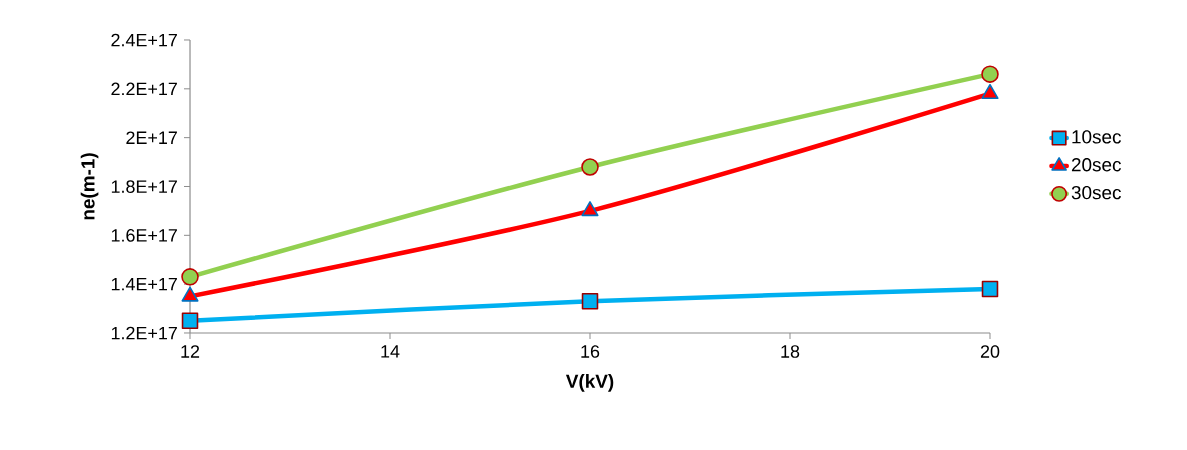 This screenshot has width=1187, height=450. I want to click on x-tick-label: 20, so click(990, 351).